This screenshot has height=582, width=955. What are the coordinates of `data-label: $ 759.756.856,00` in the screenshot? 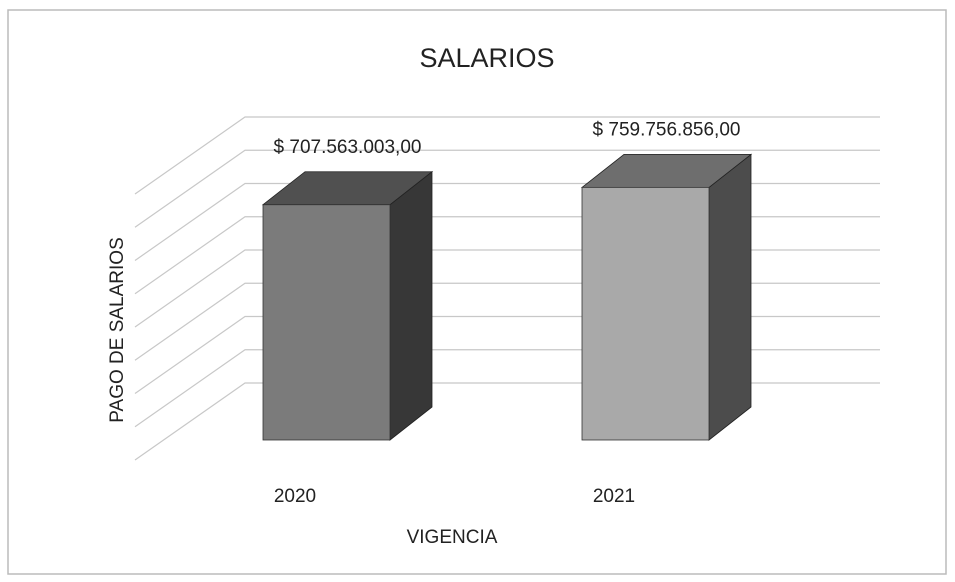 It's located at (667, 129).